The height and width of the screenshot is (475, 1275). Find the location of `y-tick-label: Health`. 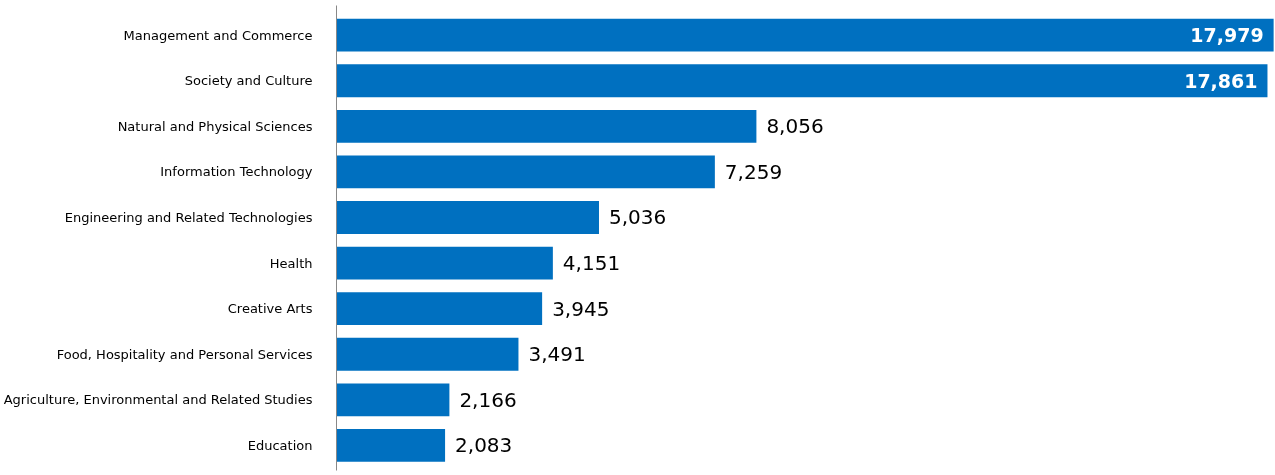

y-tick-label: Health is located at coordinates (291, 263).